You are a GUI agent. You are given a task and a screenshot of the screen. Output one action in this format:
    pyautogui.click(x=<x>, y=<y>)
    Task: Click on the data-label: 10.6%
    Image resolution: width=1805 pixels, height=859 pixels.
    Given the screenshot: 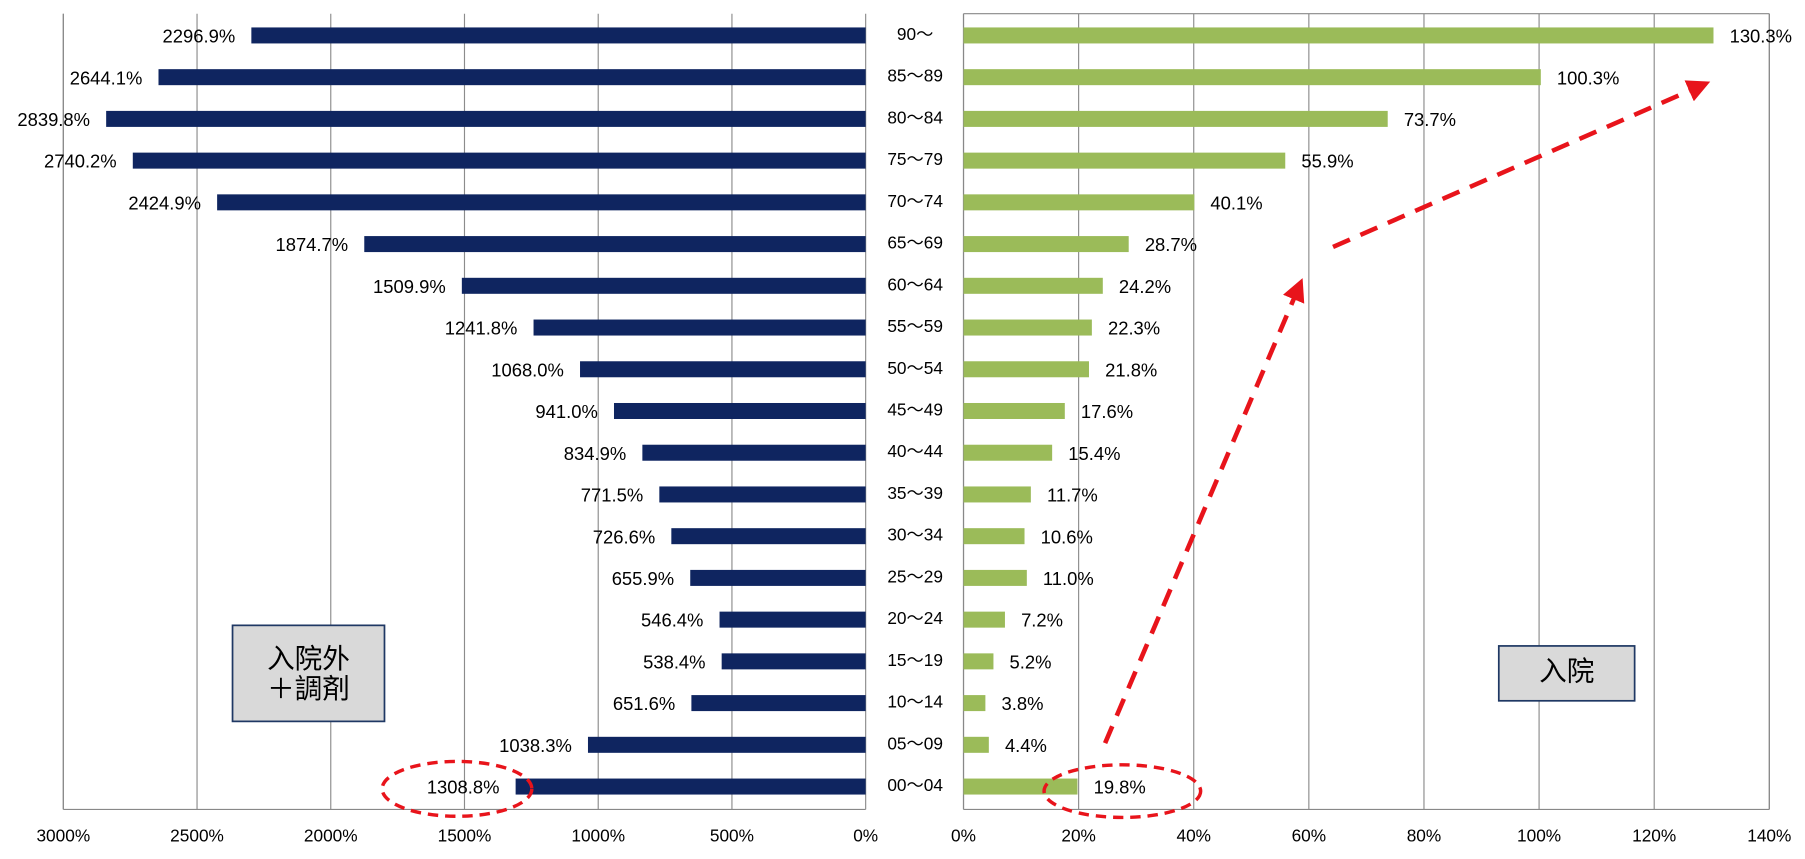 What is the action you would take?
    pyautogui.click(x=1067, y=536)
    